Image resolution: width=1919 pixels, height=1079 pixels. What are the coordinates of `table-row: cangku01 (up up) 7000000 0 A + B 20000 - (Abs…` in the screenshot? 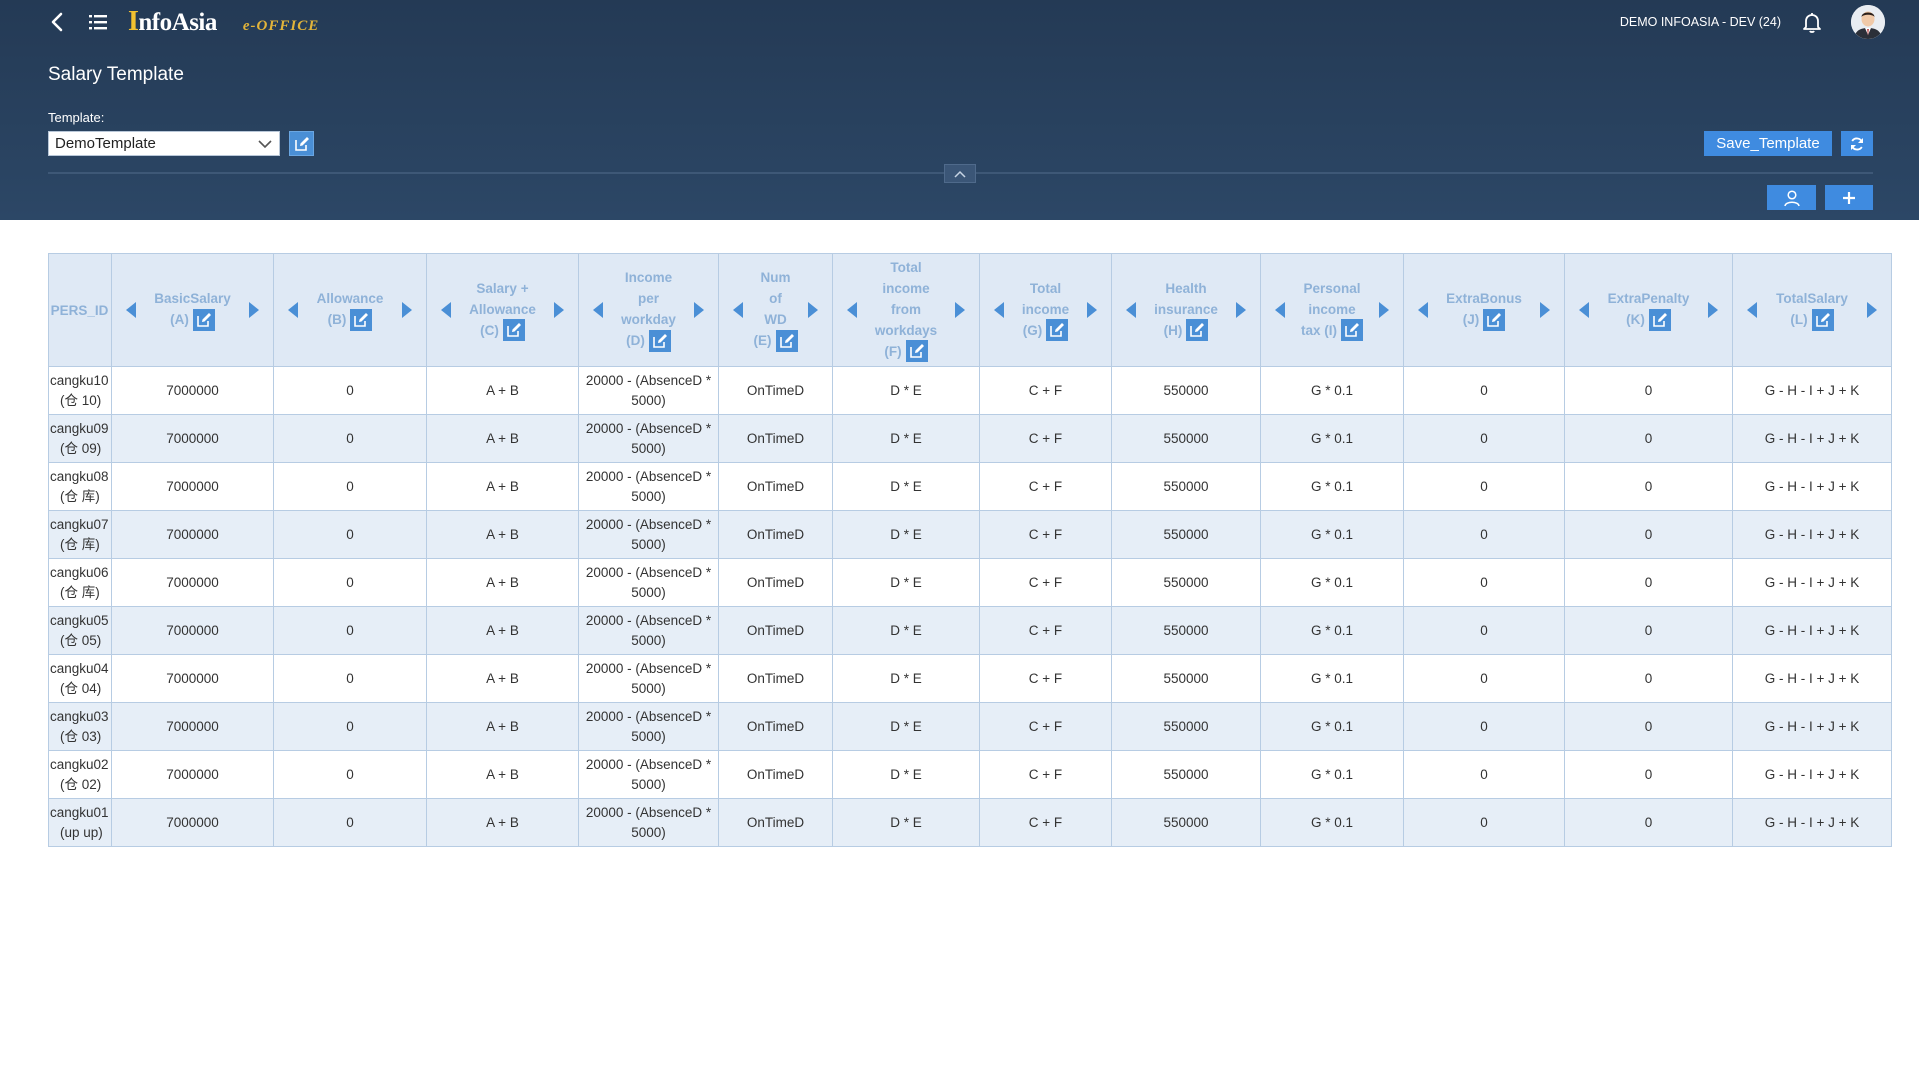 It's located at (970, 822).